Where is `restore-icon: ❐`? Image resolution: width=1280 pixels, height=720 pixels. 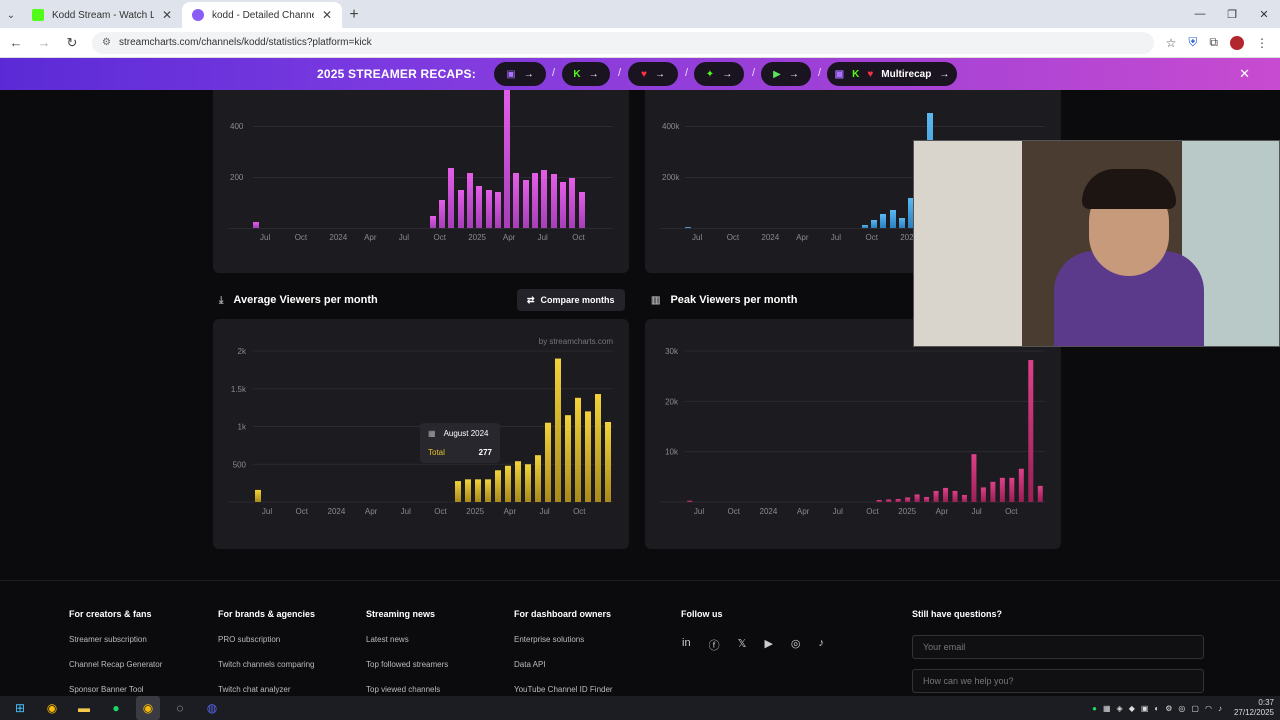
restore-icon: ❐ is located at coordinates (1232, 14).